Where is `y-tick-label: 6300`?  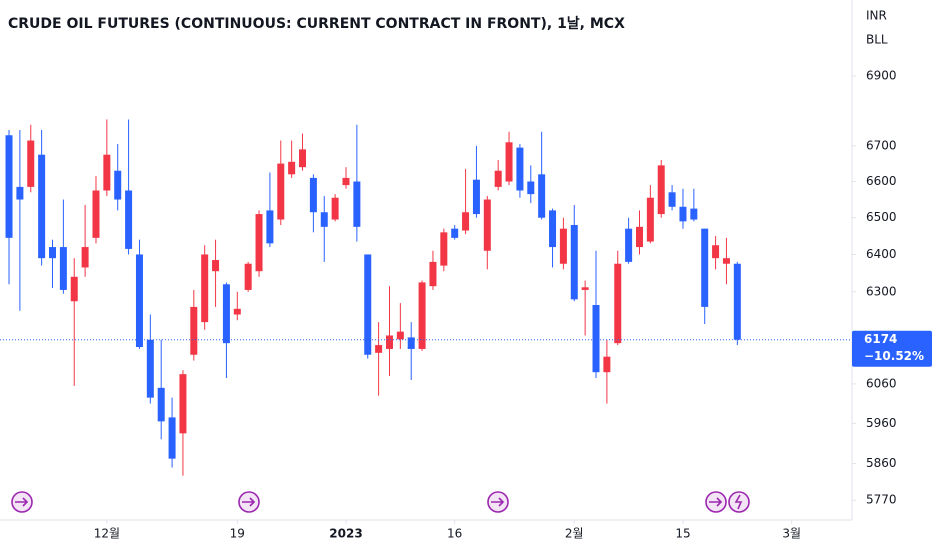
y-tick-label: 6300 is located at coordinates (881, 291).